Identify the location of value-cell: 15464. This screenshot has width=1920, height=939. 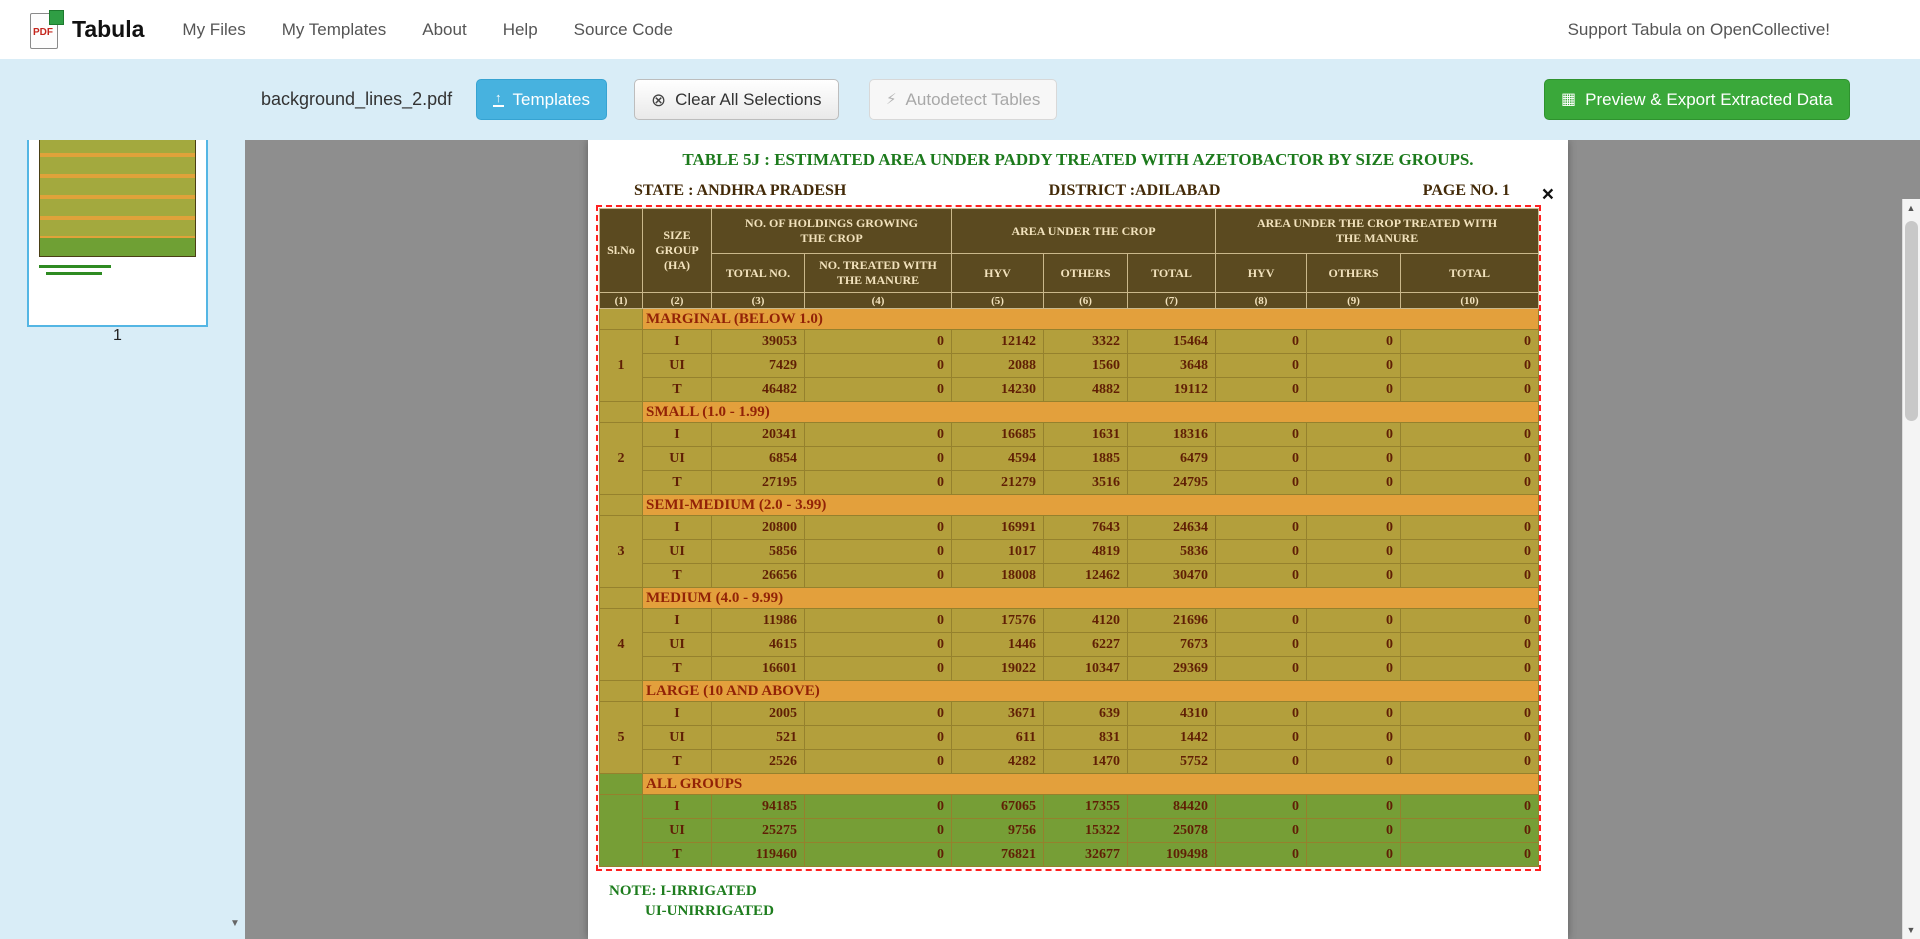
(1171, 341).